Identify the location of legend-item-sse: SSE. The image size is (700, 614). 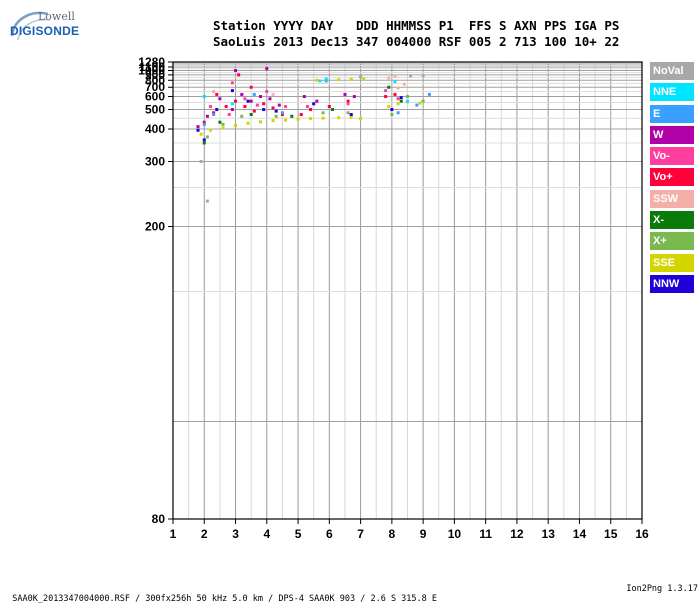
(672, 262).